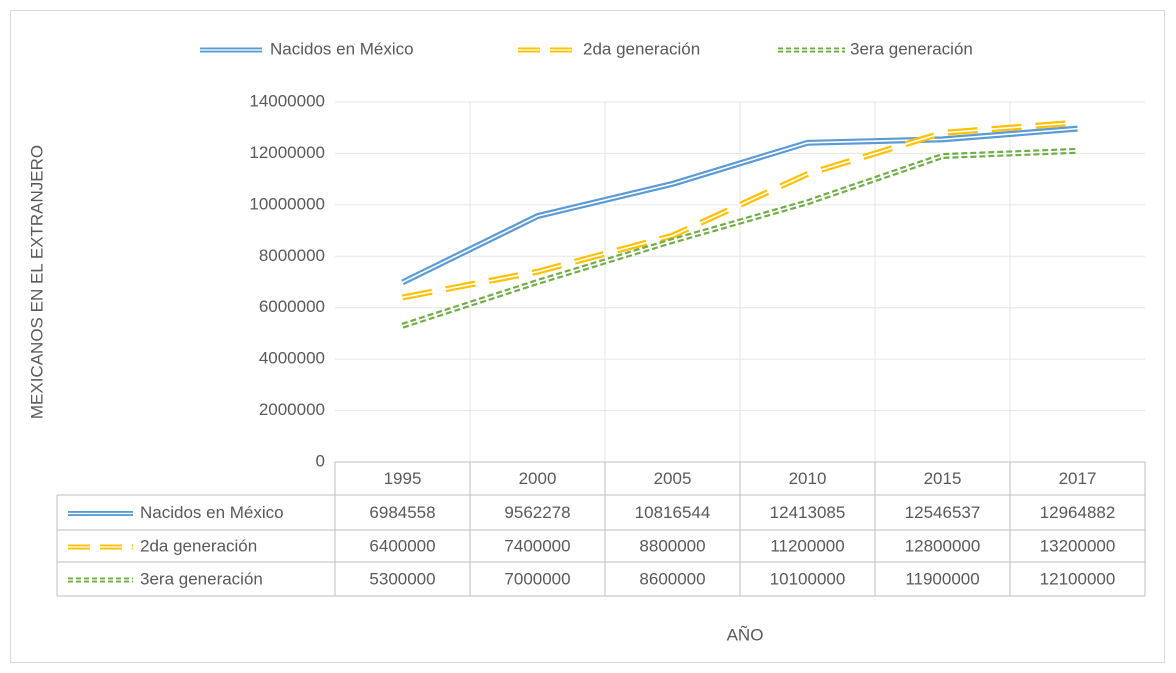 The image size is (1176, 673). I want to click on table-cell: 8600000, so click(672, 578).